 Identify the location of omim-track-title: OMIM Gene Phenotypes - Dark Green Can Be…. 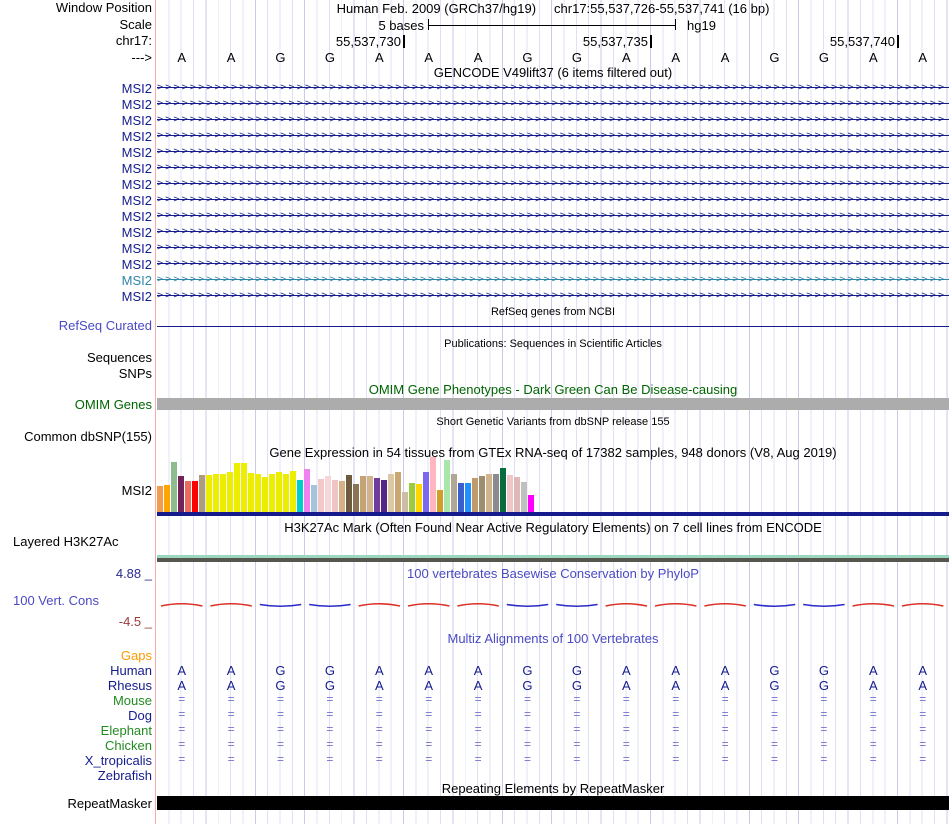
(553, 389).